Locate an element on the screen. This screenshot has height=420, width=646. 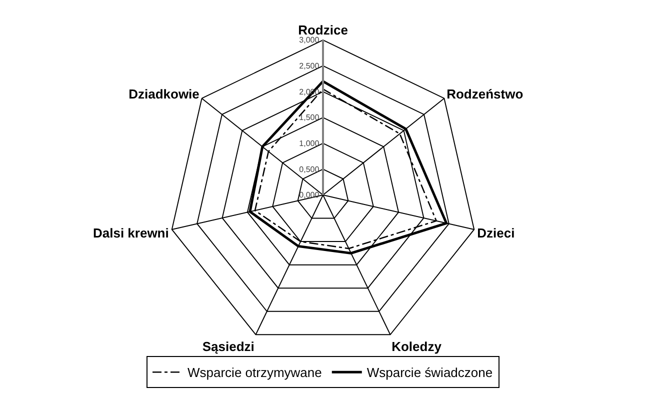
y-tick-label: 1,000 is located at coordinates (309, 143).